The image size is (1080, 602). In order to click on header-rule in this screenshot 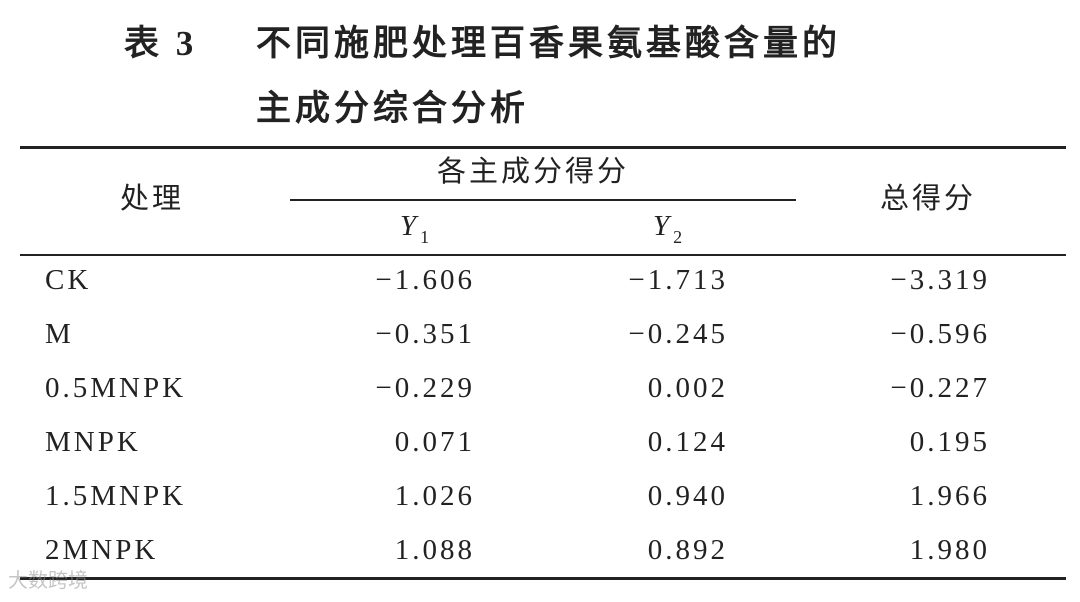, I will do `click(543, 255)`.